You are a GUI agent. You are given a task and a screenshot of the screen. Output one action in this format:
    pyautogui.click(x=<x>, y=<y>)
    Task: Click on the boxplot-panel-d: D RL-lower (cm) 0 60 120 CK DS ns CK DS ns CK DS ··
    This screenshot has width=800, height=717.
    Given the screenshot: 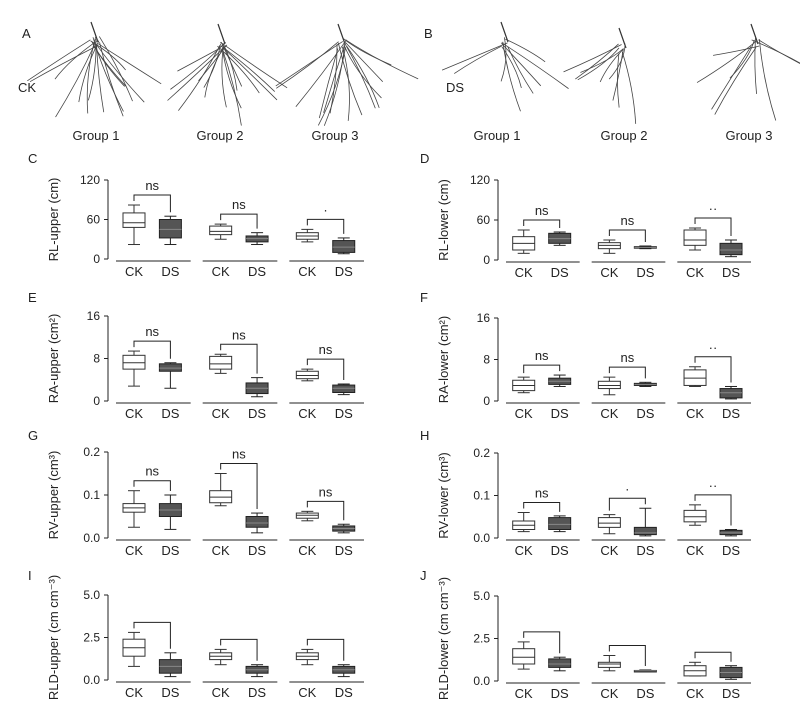 What is the action you would take?
    pyautogui.click(x=585, y=215)
    